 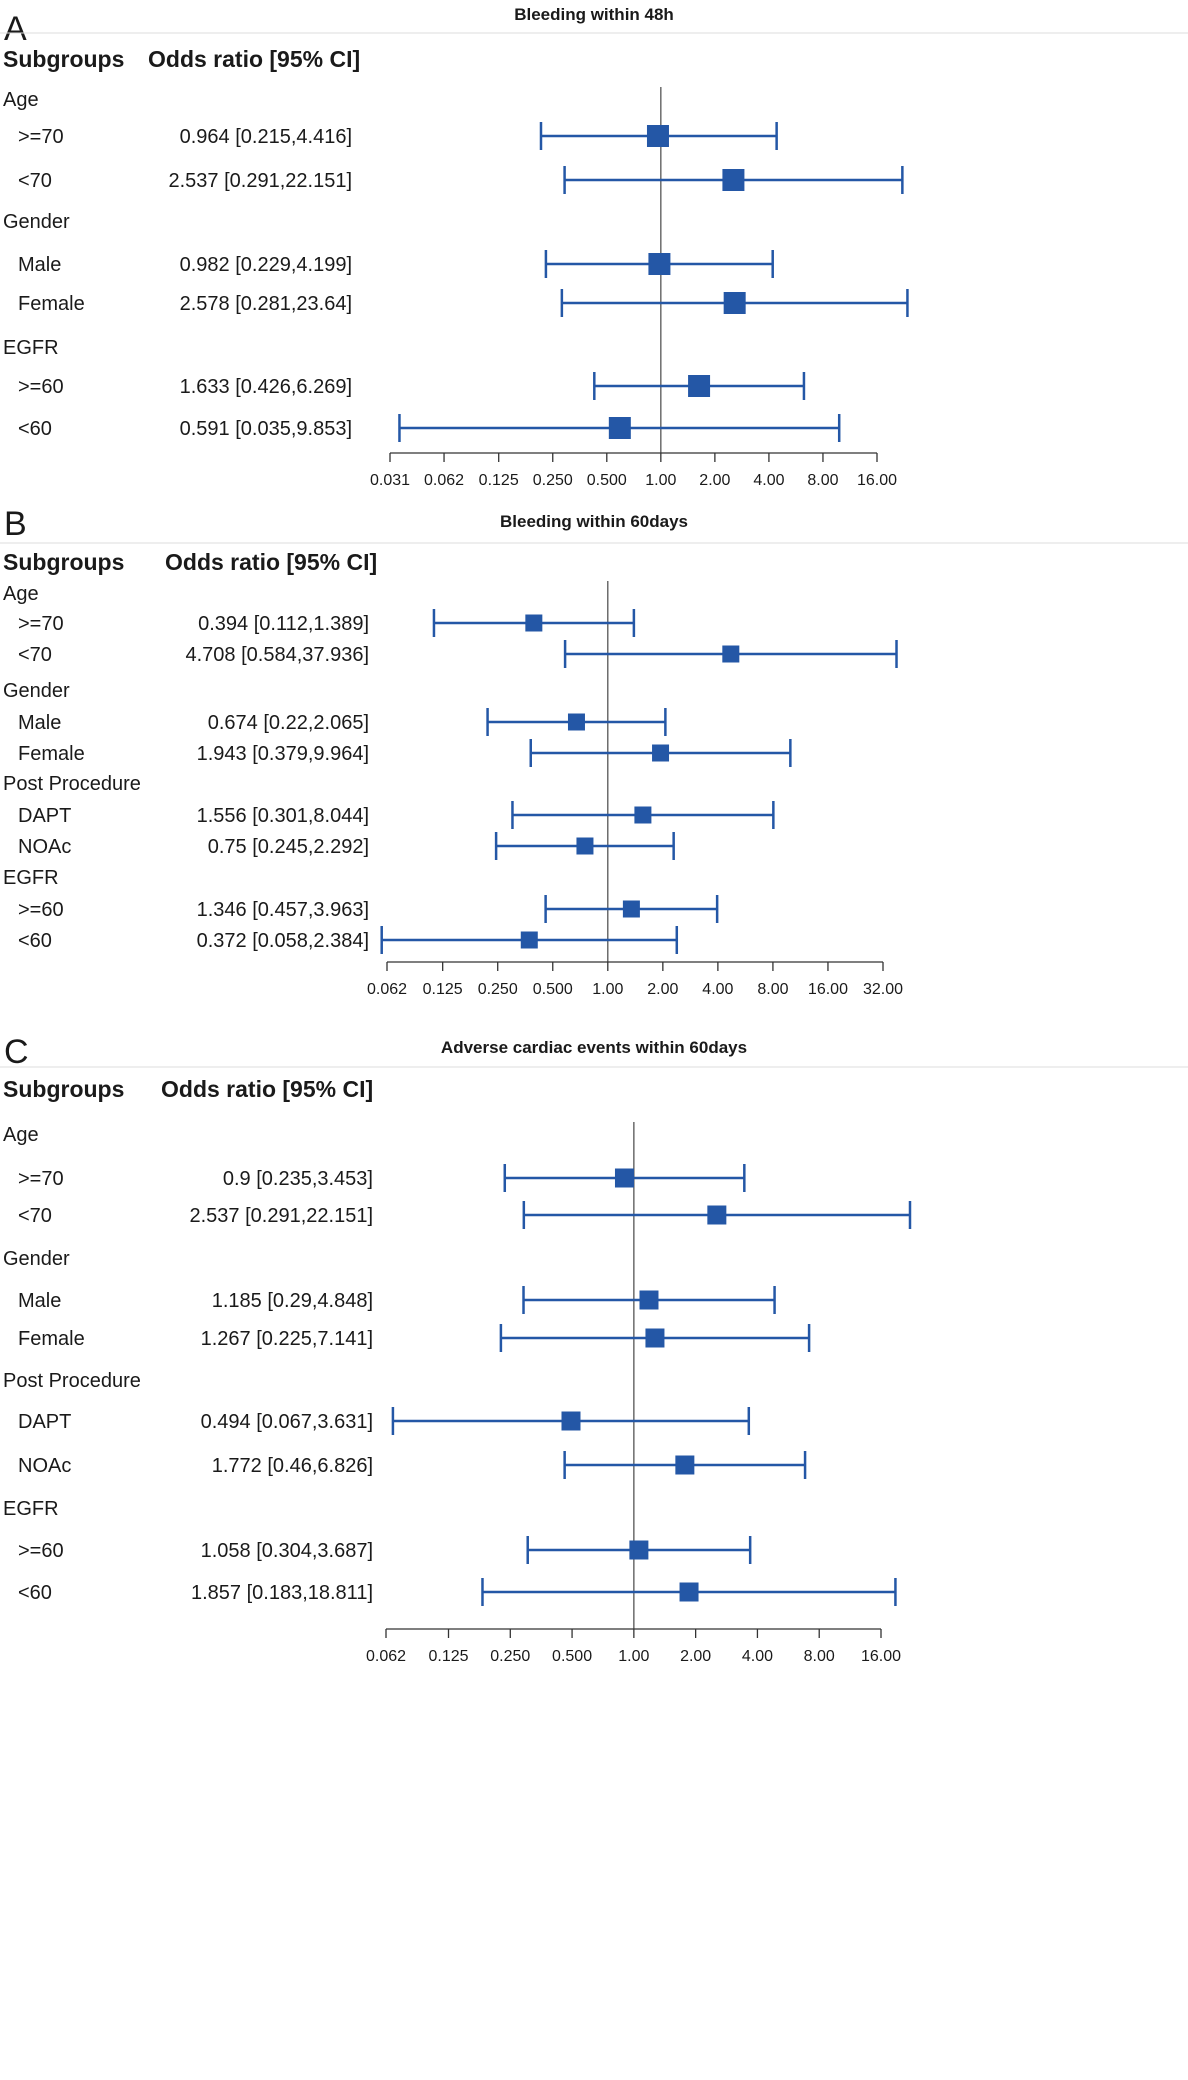 I want to click on odds-ratio-value: 0.9 [0.235,3.453], so click(x=298, y=1179).